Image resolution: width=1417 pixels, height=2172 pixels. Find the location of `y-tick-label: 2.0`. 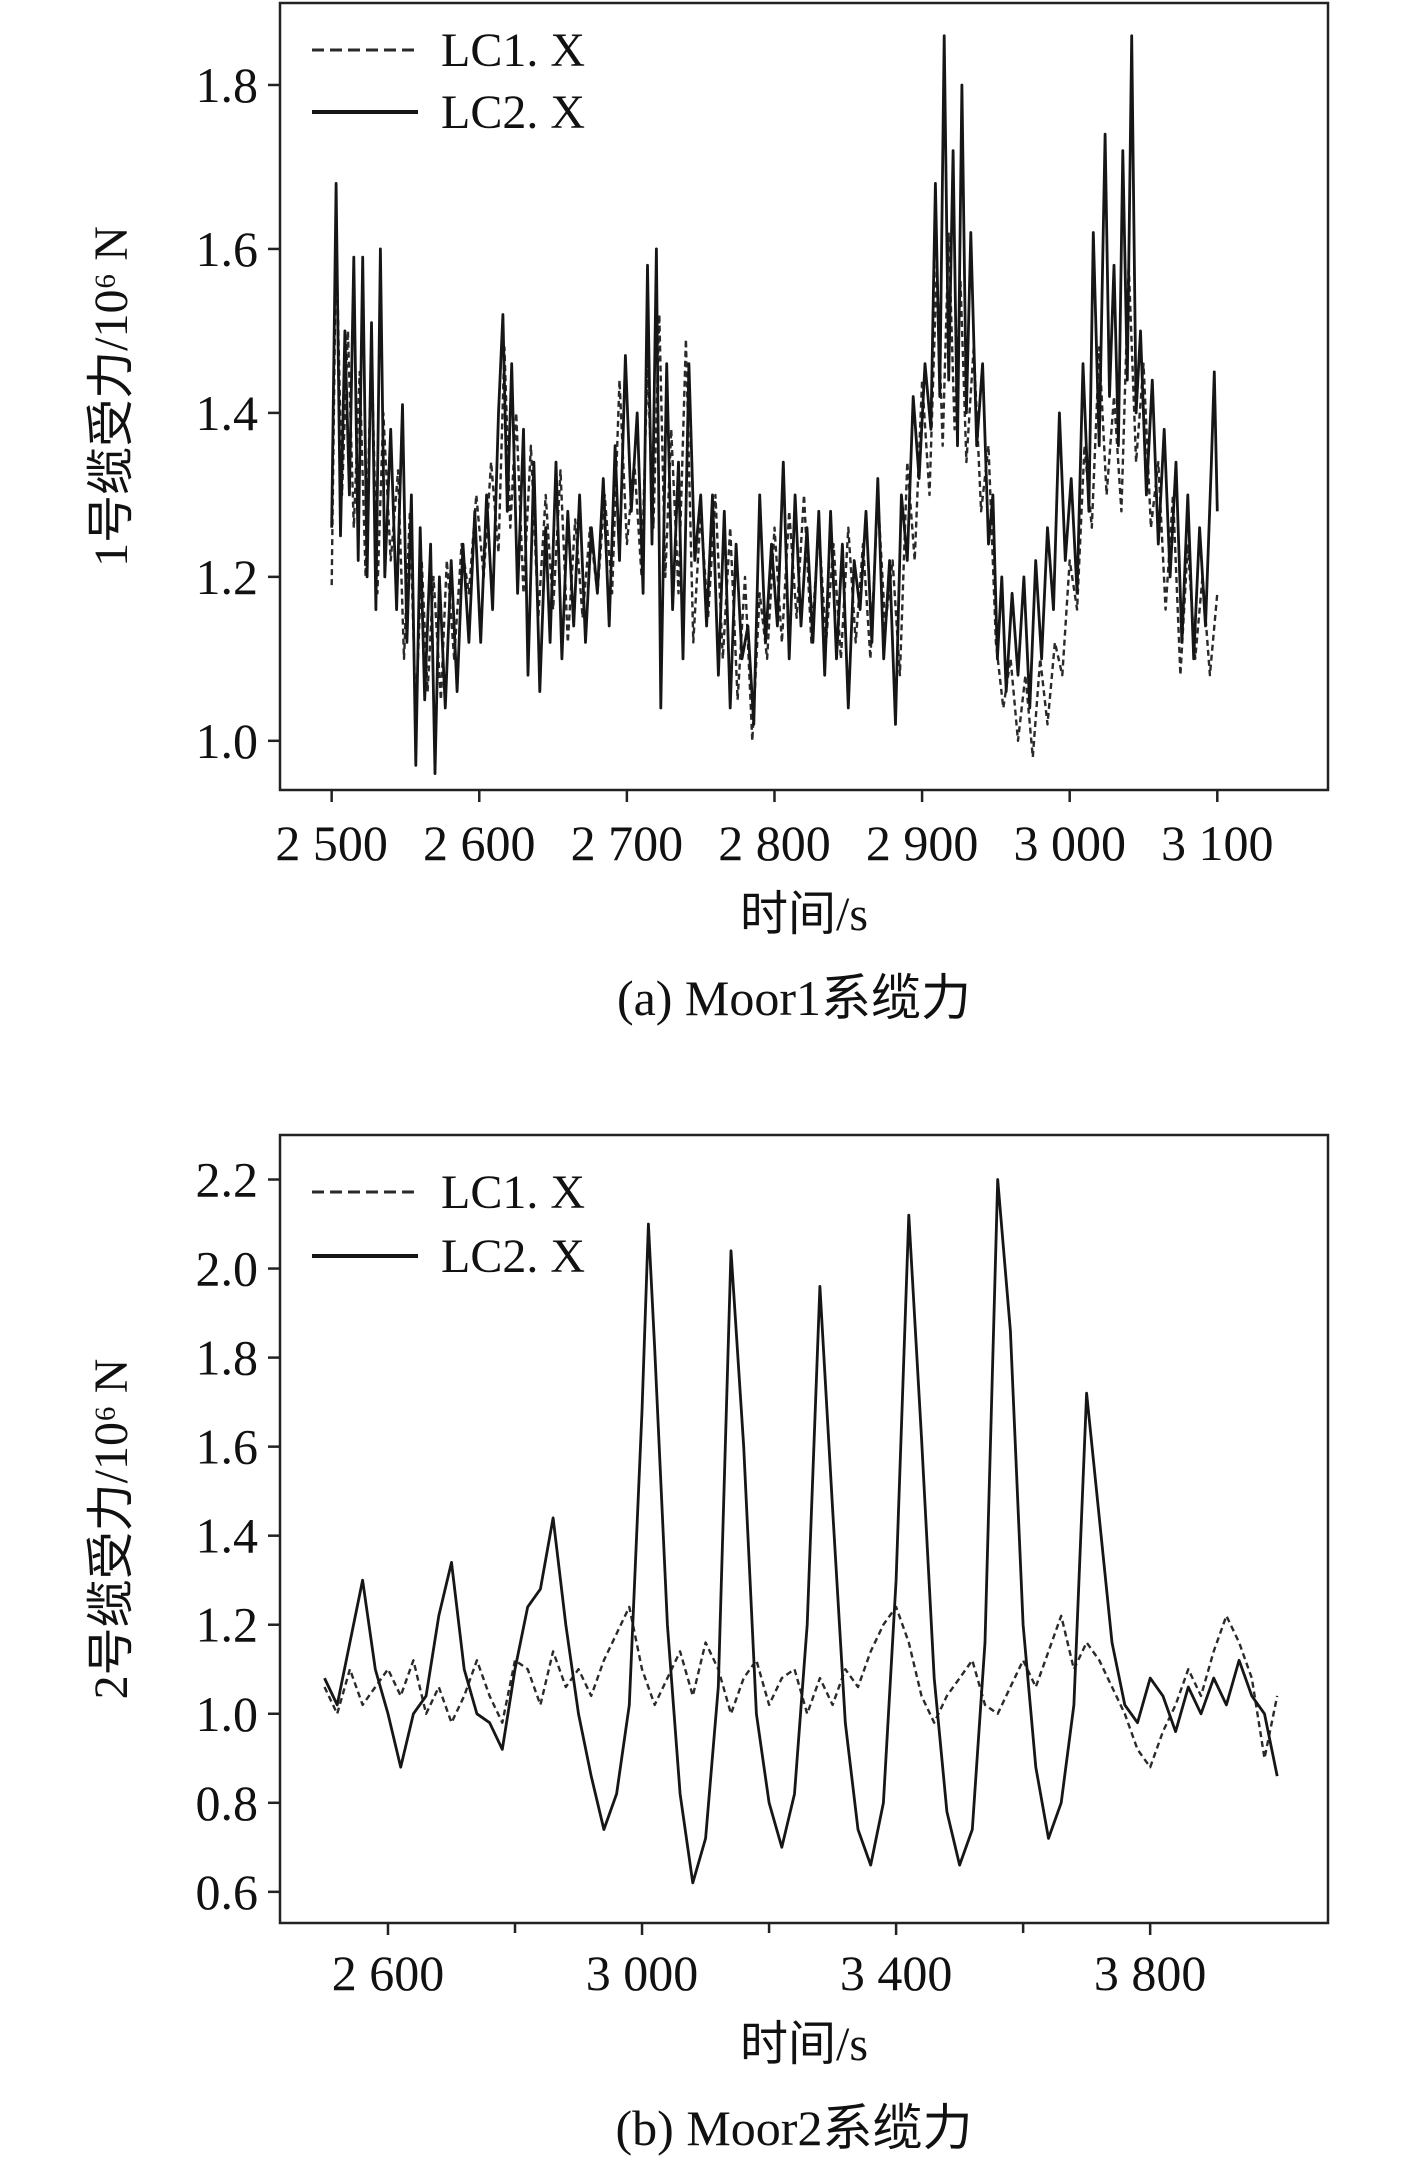

y-tick-label: 2.0 is located at coordinates (227, 1269).